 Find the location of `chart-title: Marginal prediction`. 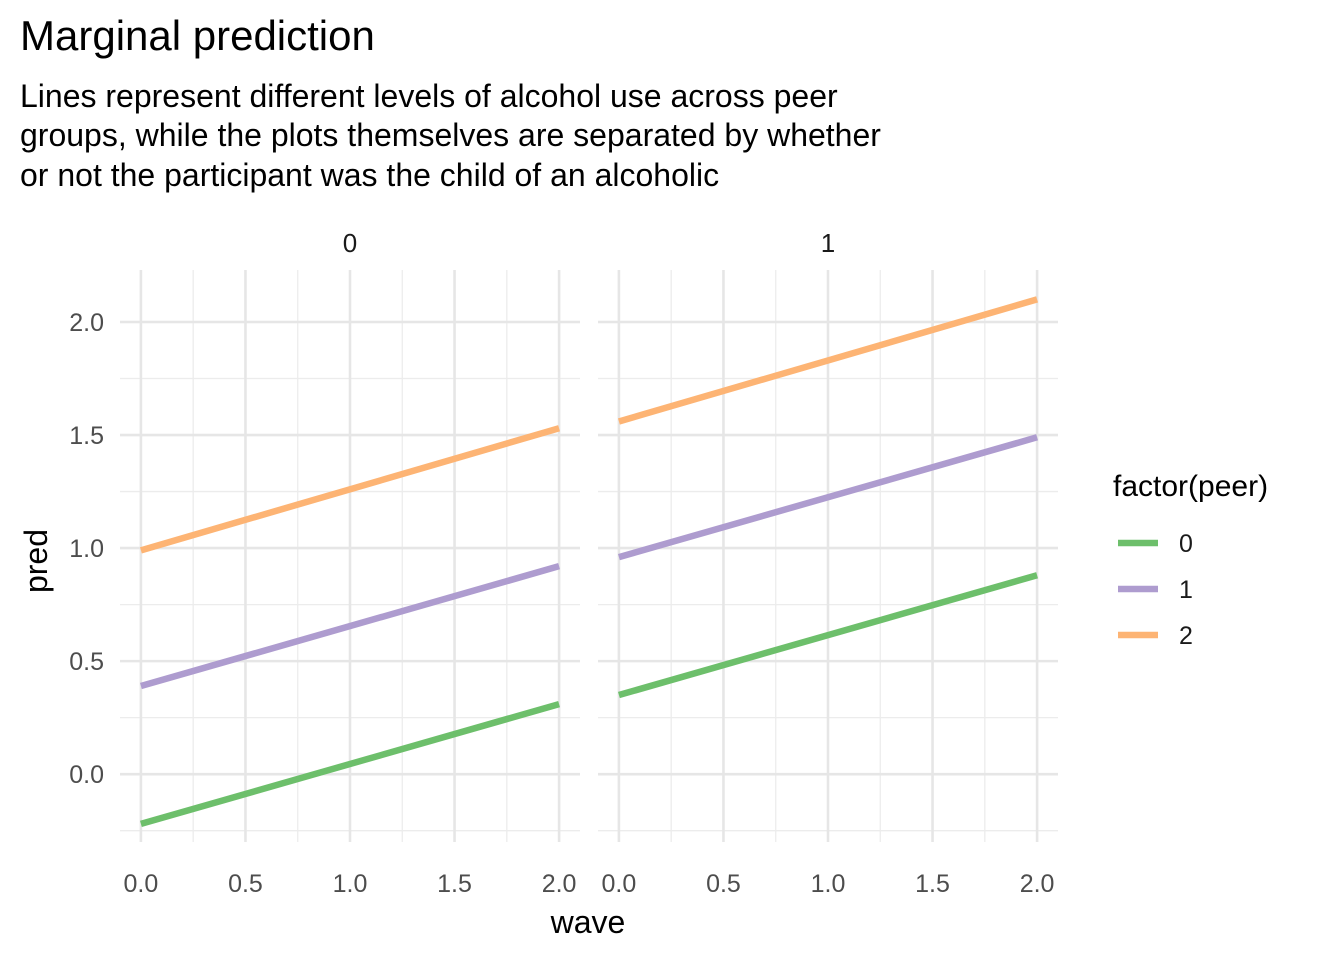

chart-title: Marginal prediction is located at coordinates (197, 35).